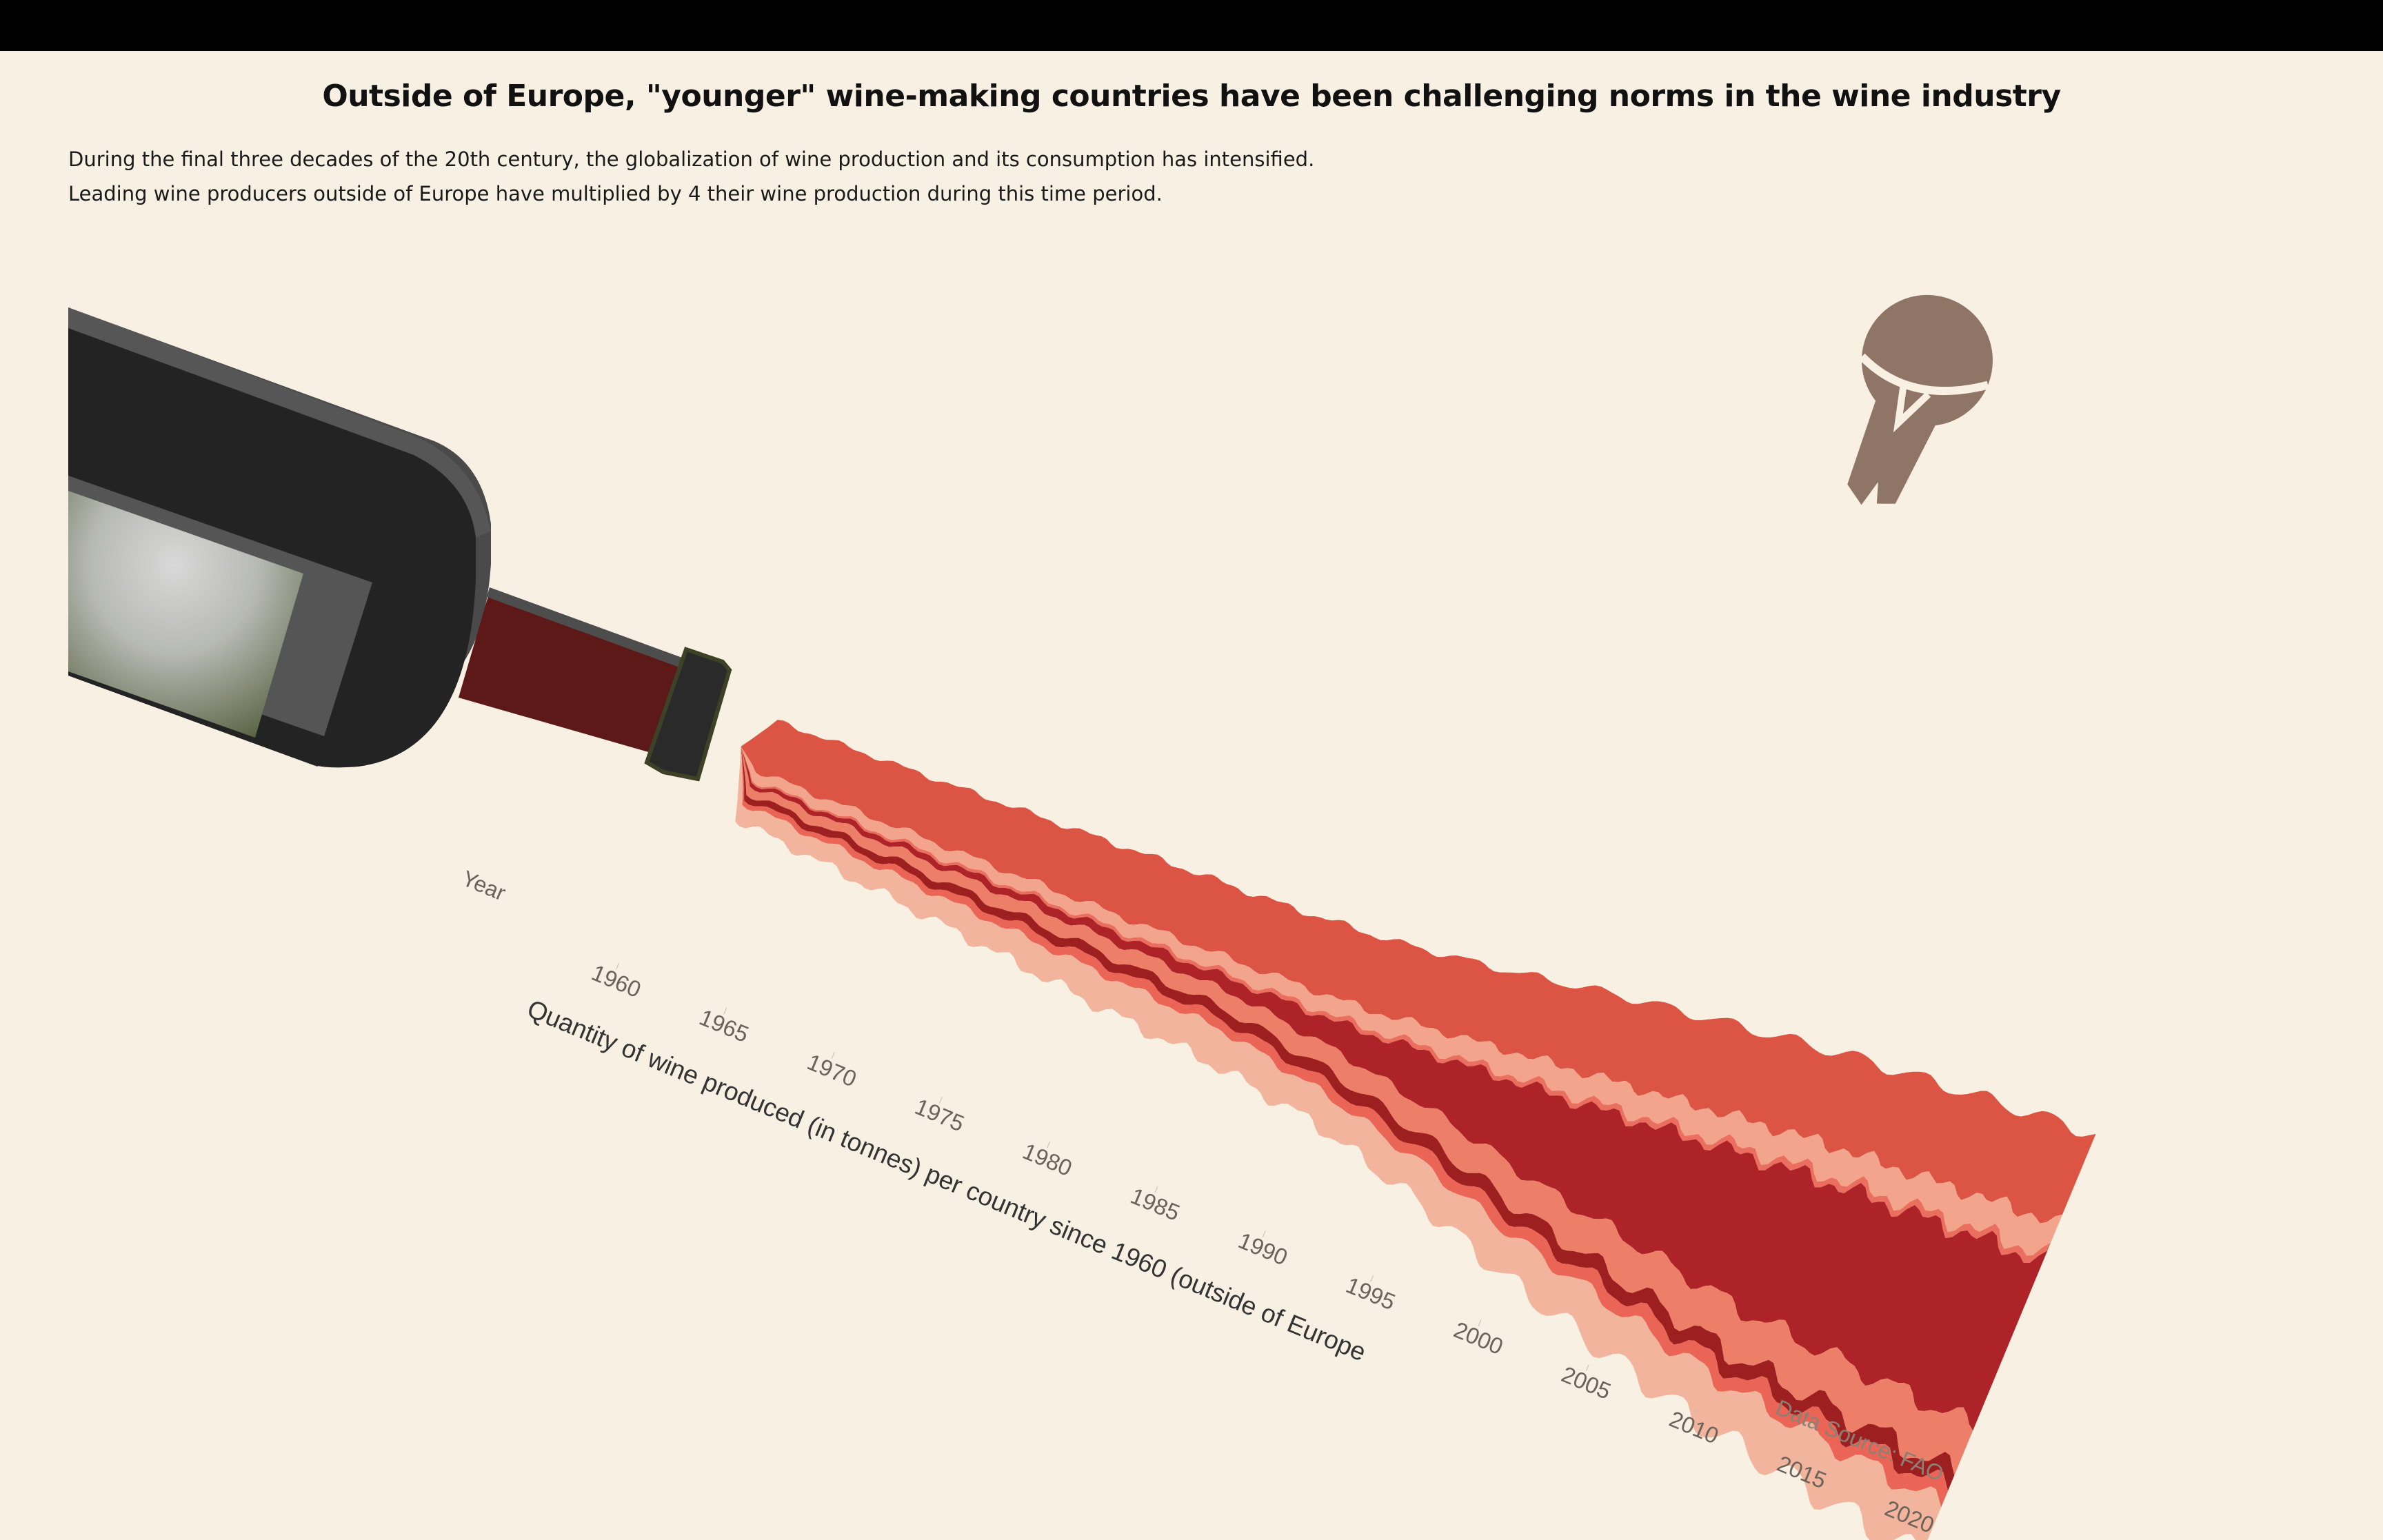  Describe the element at coordinates (1155, 1205) in the screenshot. I see `x-tick-label: 1985` at that location.